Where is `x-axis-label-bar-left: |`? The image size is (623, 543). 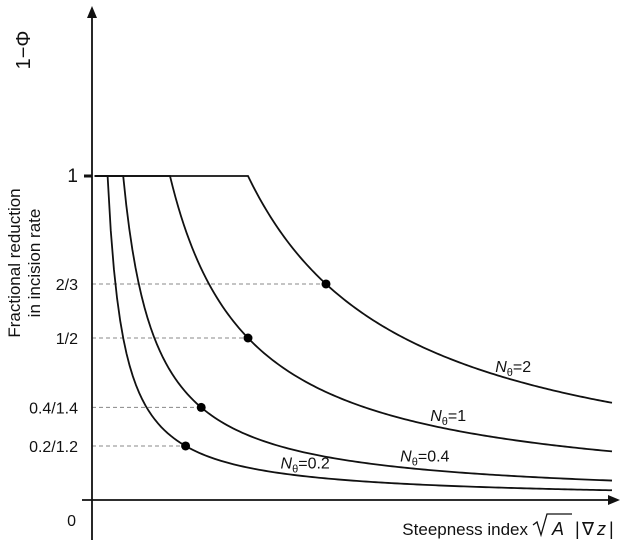 x-axis-label-bar-left: | is located at coordinates (577, 529).